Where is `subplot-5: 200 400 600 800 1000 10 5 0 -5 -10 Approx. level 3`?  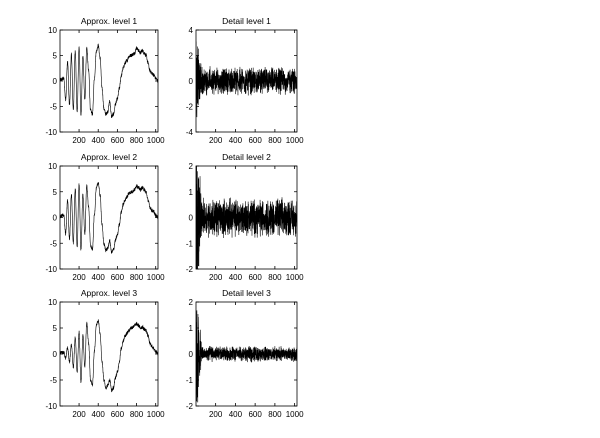
subplot-5: 200 400 600 800 1000 10 5 0 -5 -10 Approx. level 3 is located at coordinates (105, 353).